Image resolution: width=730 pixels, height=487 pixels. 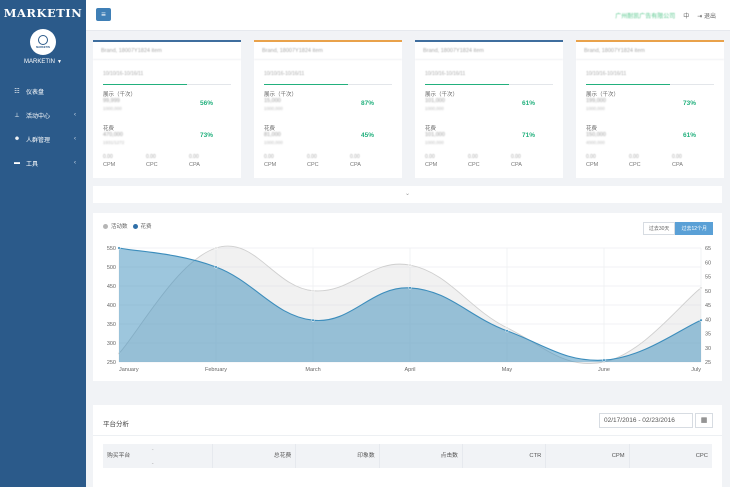 I want to click on user-name: MARKETIN, so click(x=40, y=62).